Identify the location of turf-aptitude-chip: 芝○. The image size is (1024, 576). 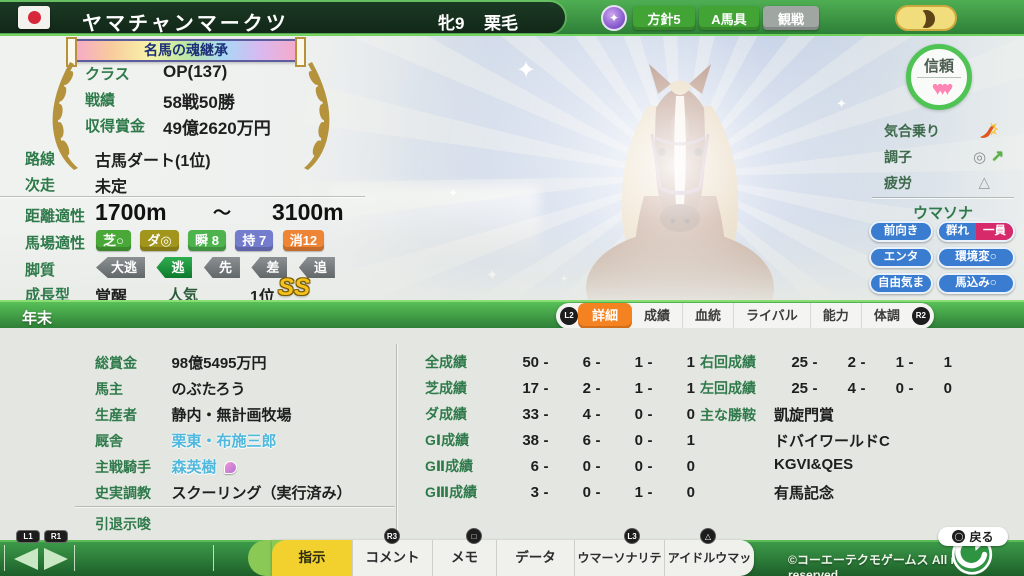
(113, 240).